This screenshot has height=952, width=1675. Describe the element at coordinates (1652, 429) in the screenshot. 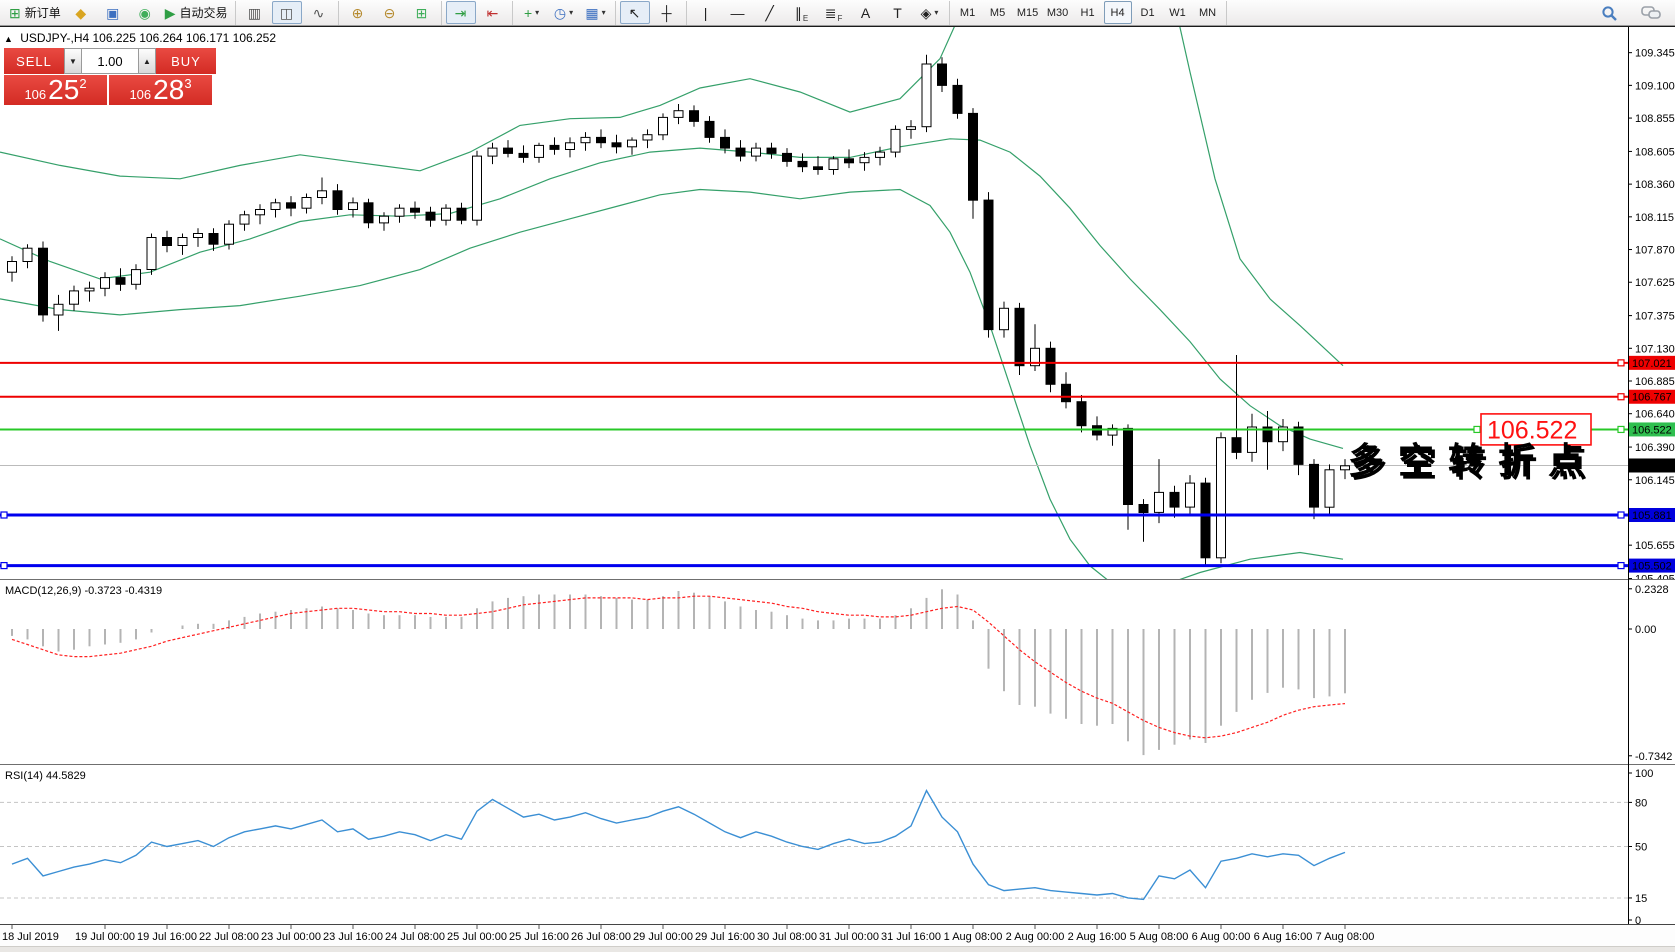

I see `price-badge` at that location.